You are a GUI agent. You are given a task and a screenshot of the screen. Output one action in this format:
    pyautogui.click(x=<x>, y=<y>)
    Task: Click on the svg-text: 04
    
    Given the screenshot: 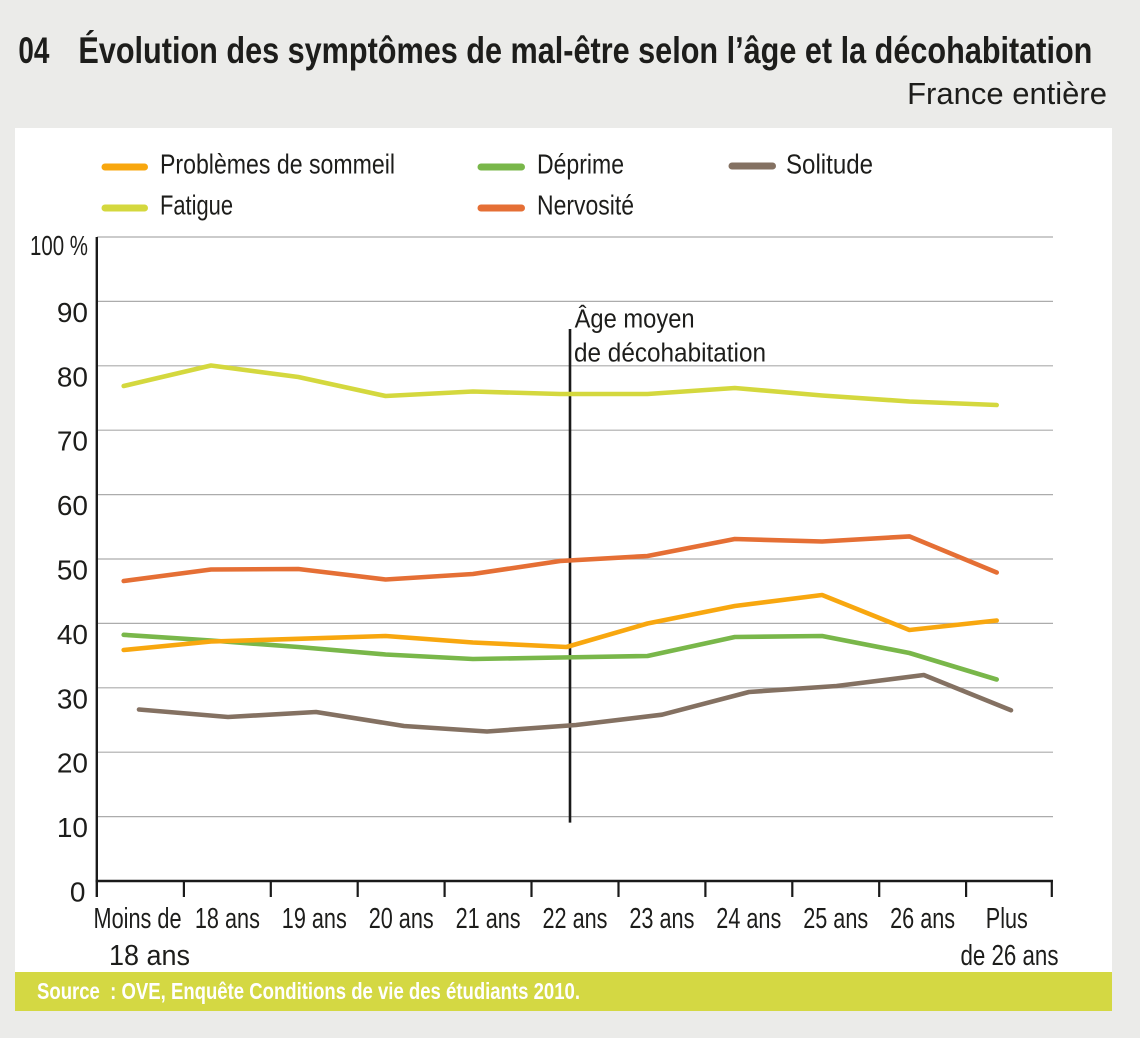 What is the action you would take?
    pyautogui.click(x=33, y=50)
    